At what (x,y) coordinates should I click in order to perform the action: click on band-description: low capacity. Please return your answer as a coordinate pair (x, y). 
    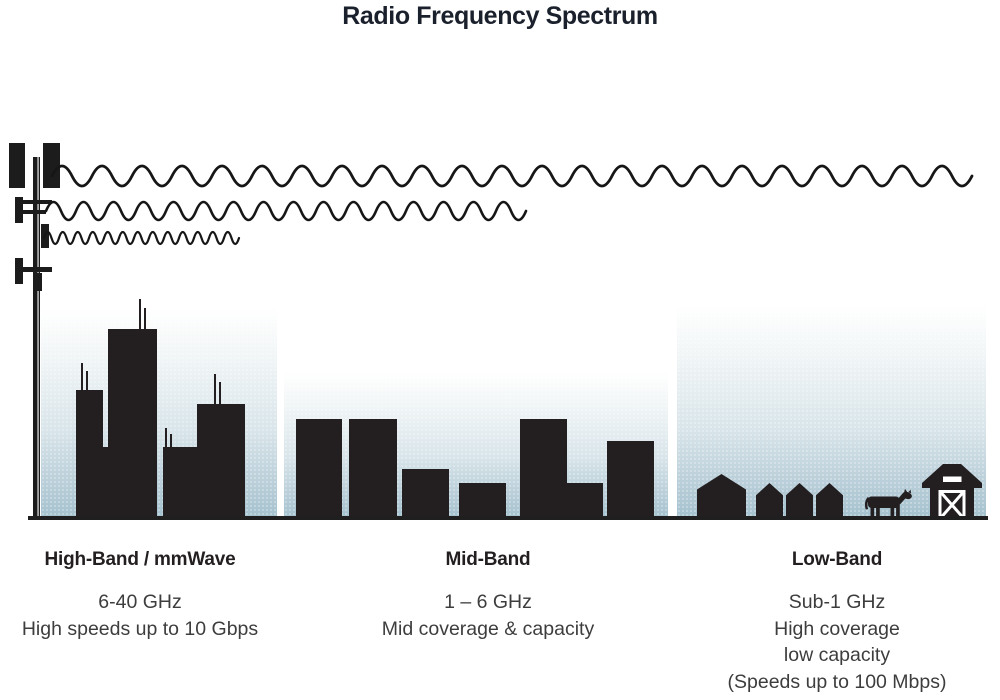
    Looking at the image, I should click on (837, 655).